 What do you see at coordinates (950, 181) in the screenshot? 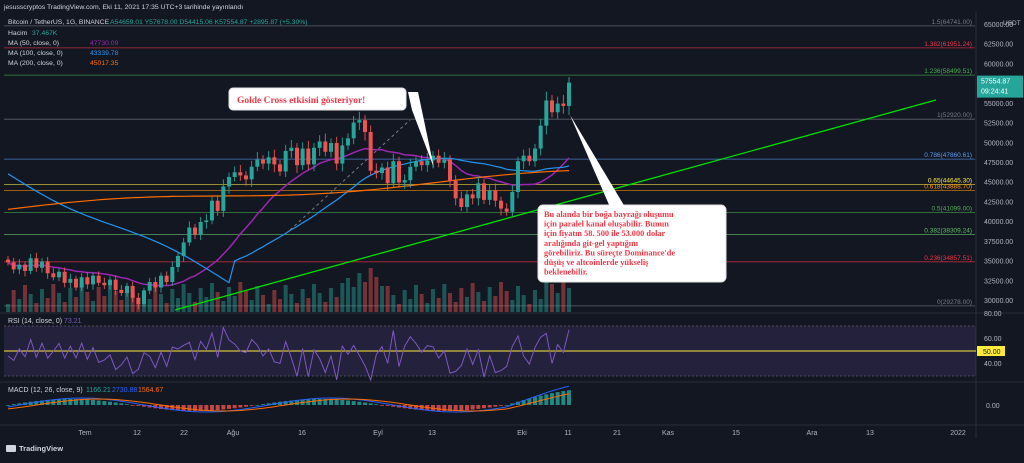
I see `fib-label: 0.65(44645.30)` at bounding box center [950, 181].